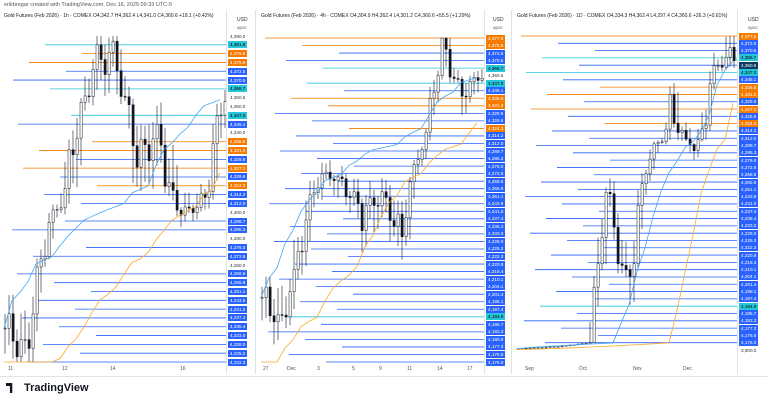  Describe the element at coordinates (496, 309) in the screenshot. I see `price-label: 4,197.4` at that location.